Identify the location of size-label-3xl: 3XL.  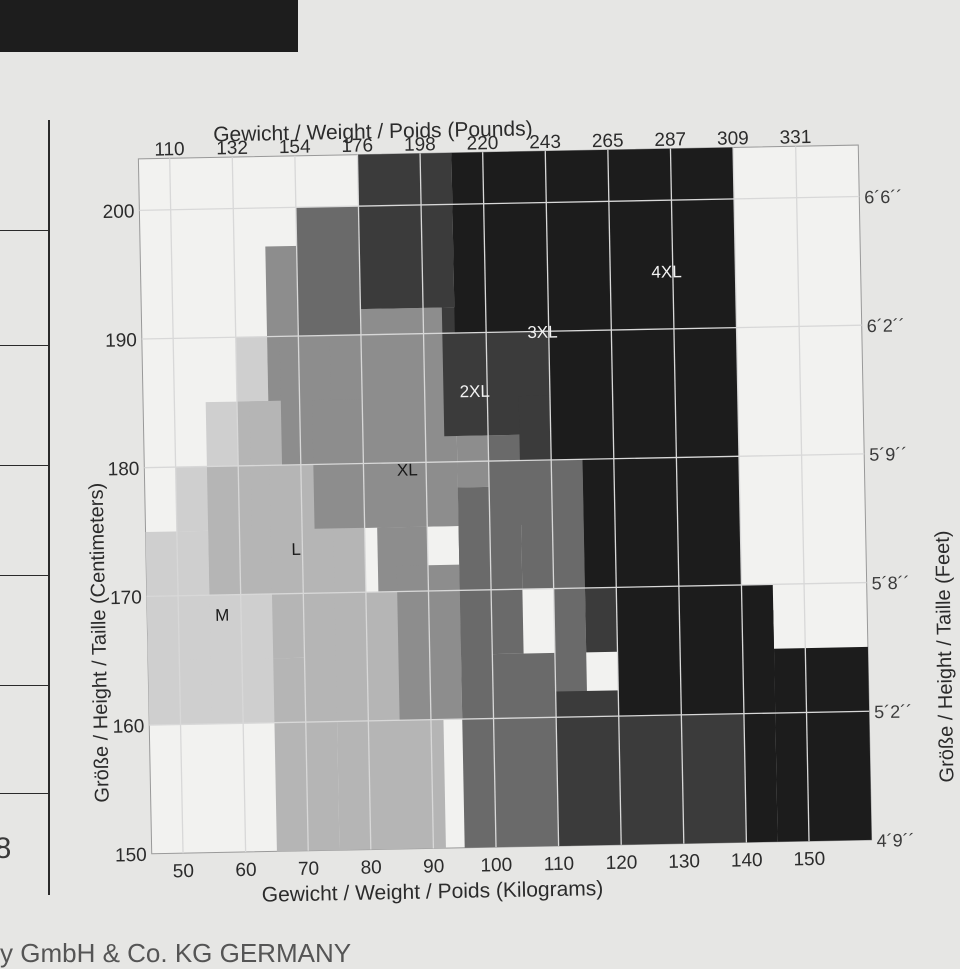
(542, 332).